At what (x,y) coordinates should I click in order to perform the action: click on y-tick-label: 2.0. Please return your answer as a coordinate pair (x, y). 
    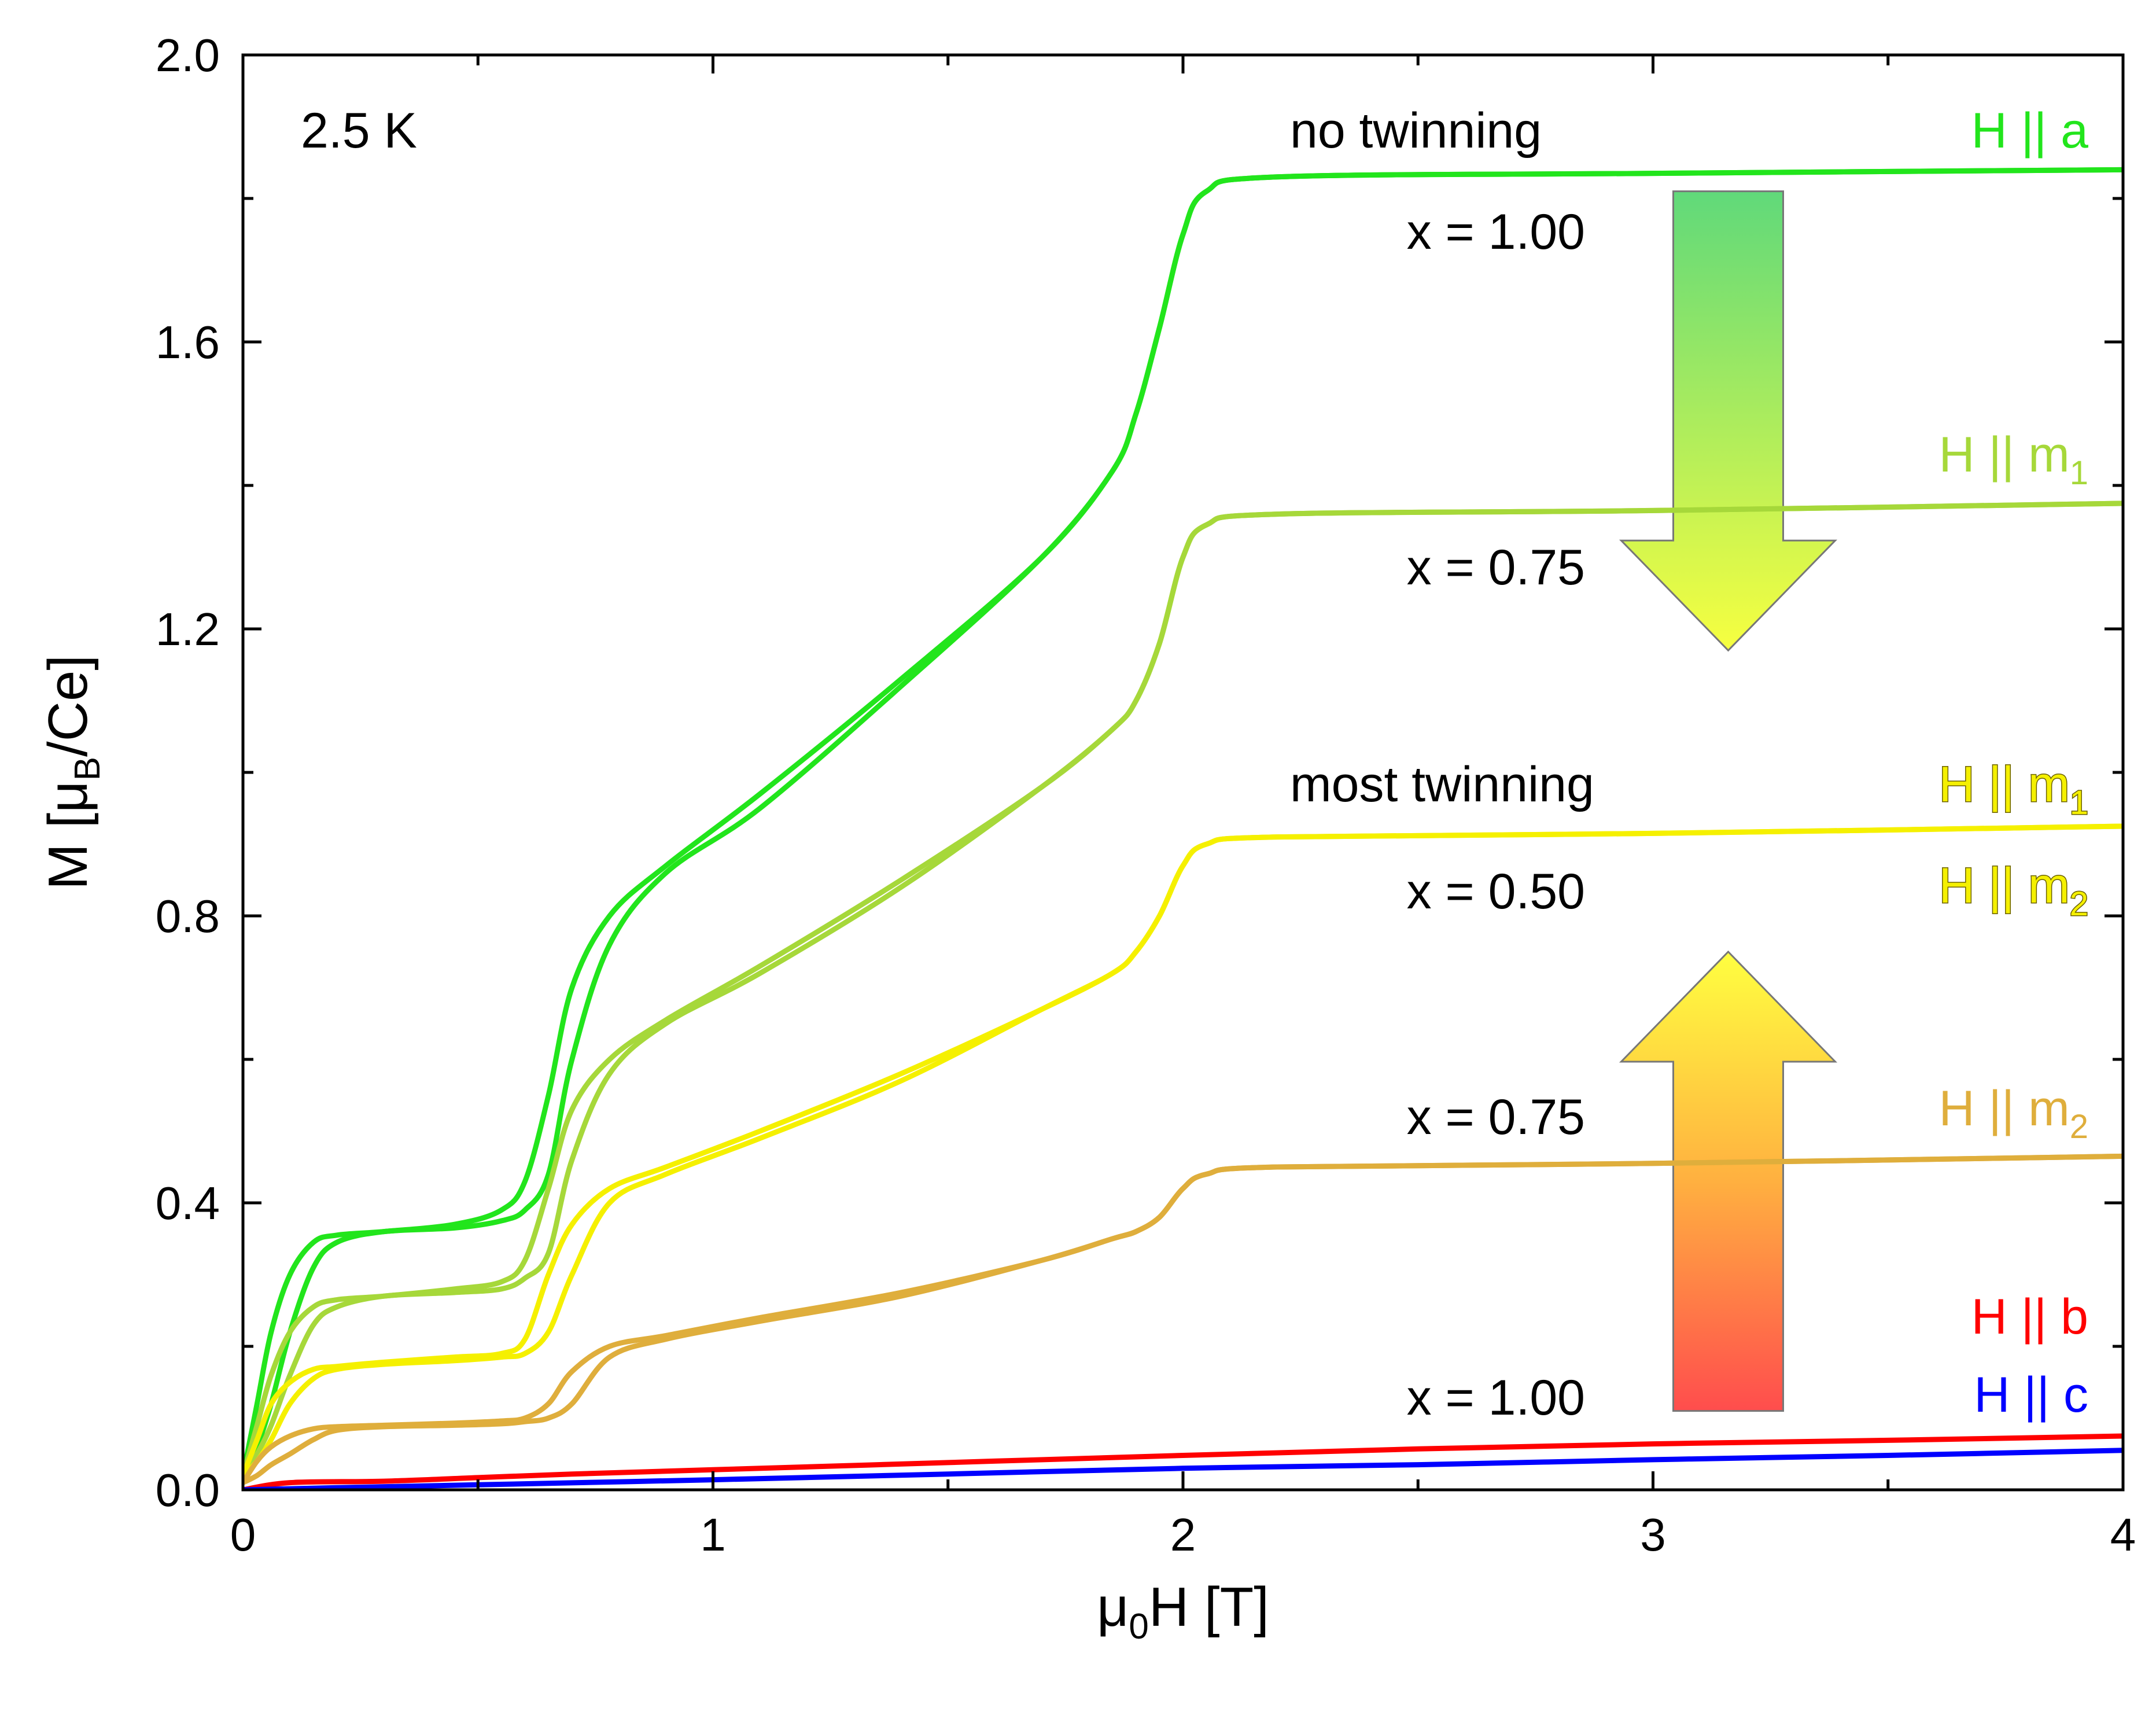
    Looking at the image, I should click on (188, 55).